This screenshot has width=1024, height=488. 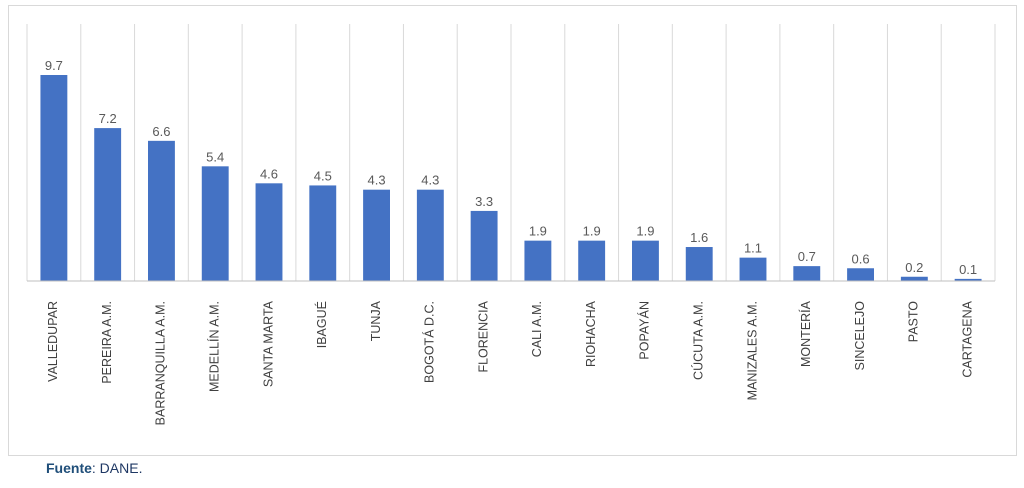 What do you see at coordinates (214, 346) in the screenshot?
I see `x-tick-label: MEDELLÍN A.M.` at bounding box center [214, 346].